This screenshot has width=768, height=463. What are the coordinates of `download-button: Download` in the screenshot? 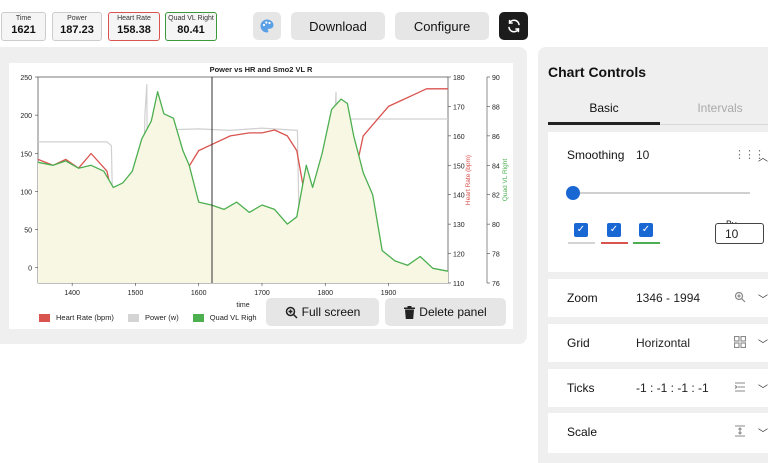 It's located at (338, 26).